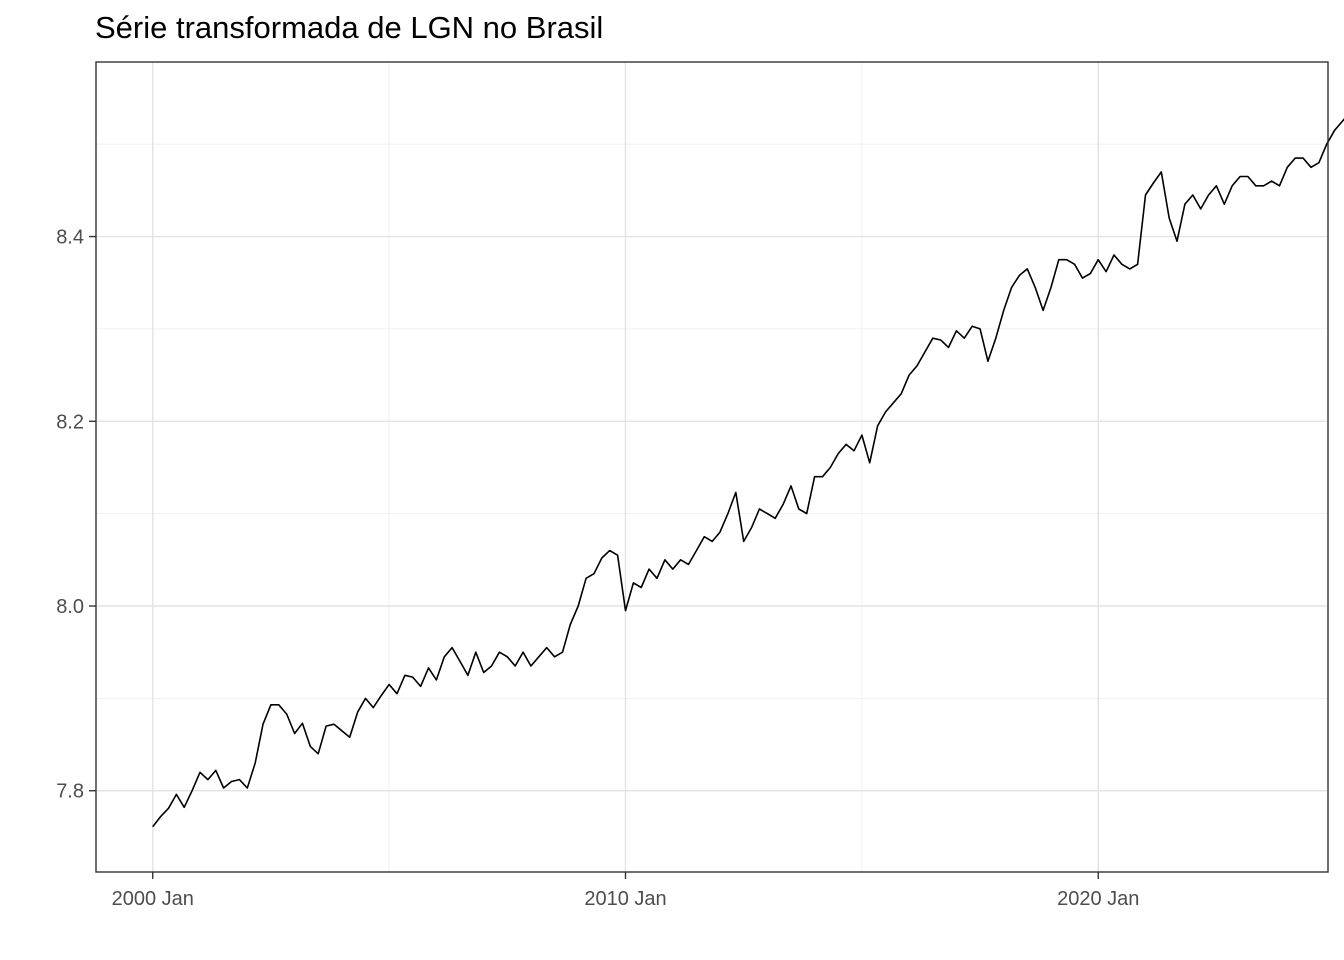  What do you see at coordinates (153, 899) in the screenshot?
I see `x-tick-label: 2000 Jan` at bounding box center [153, 899].